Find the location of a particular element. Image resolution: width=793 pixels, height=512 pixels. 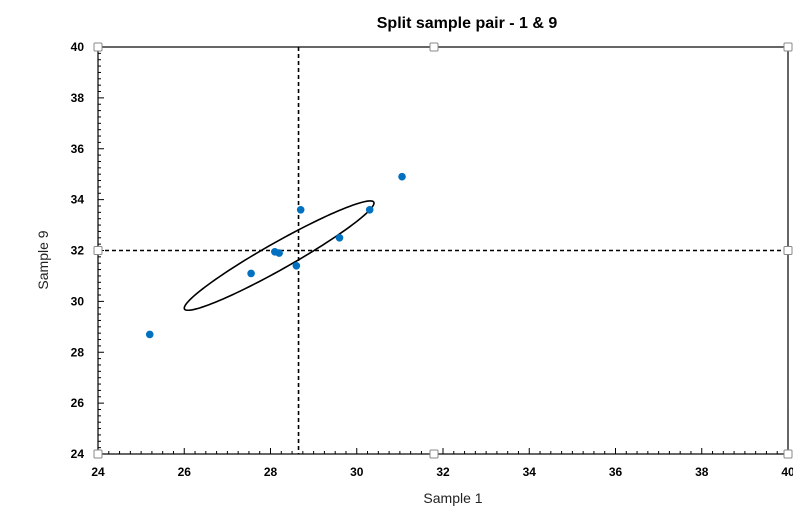

x-tick-label: 34 is located at coordinates (530, 472).